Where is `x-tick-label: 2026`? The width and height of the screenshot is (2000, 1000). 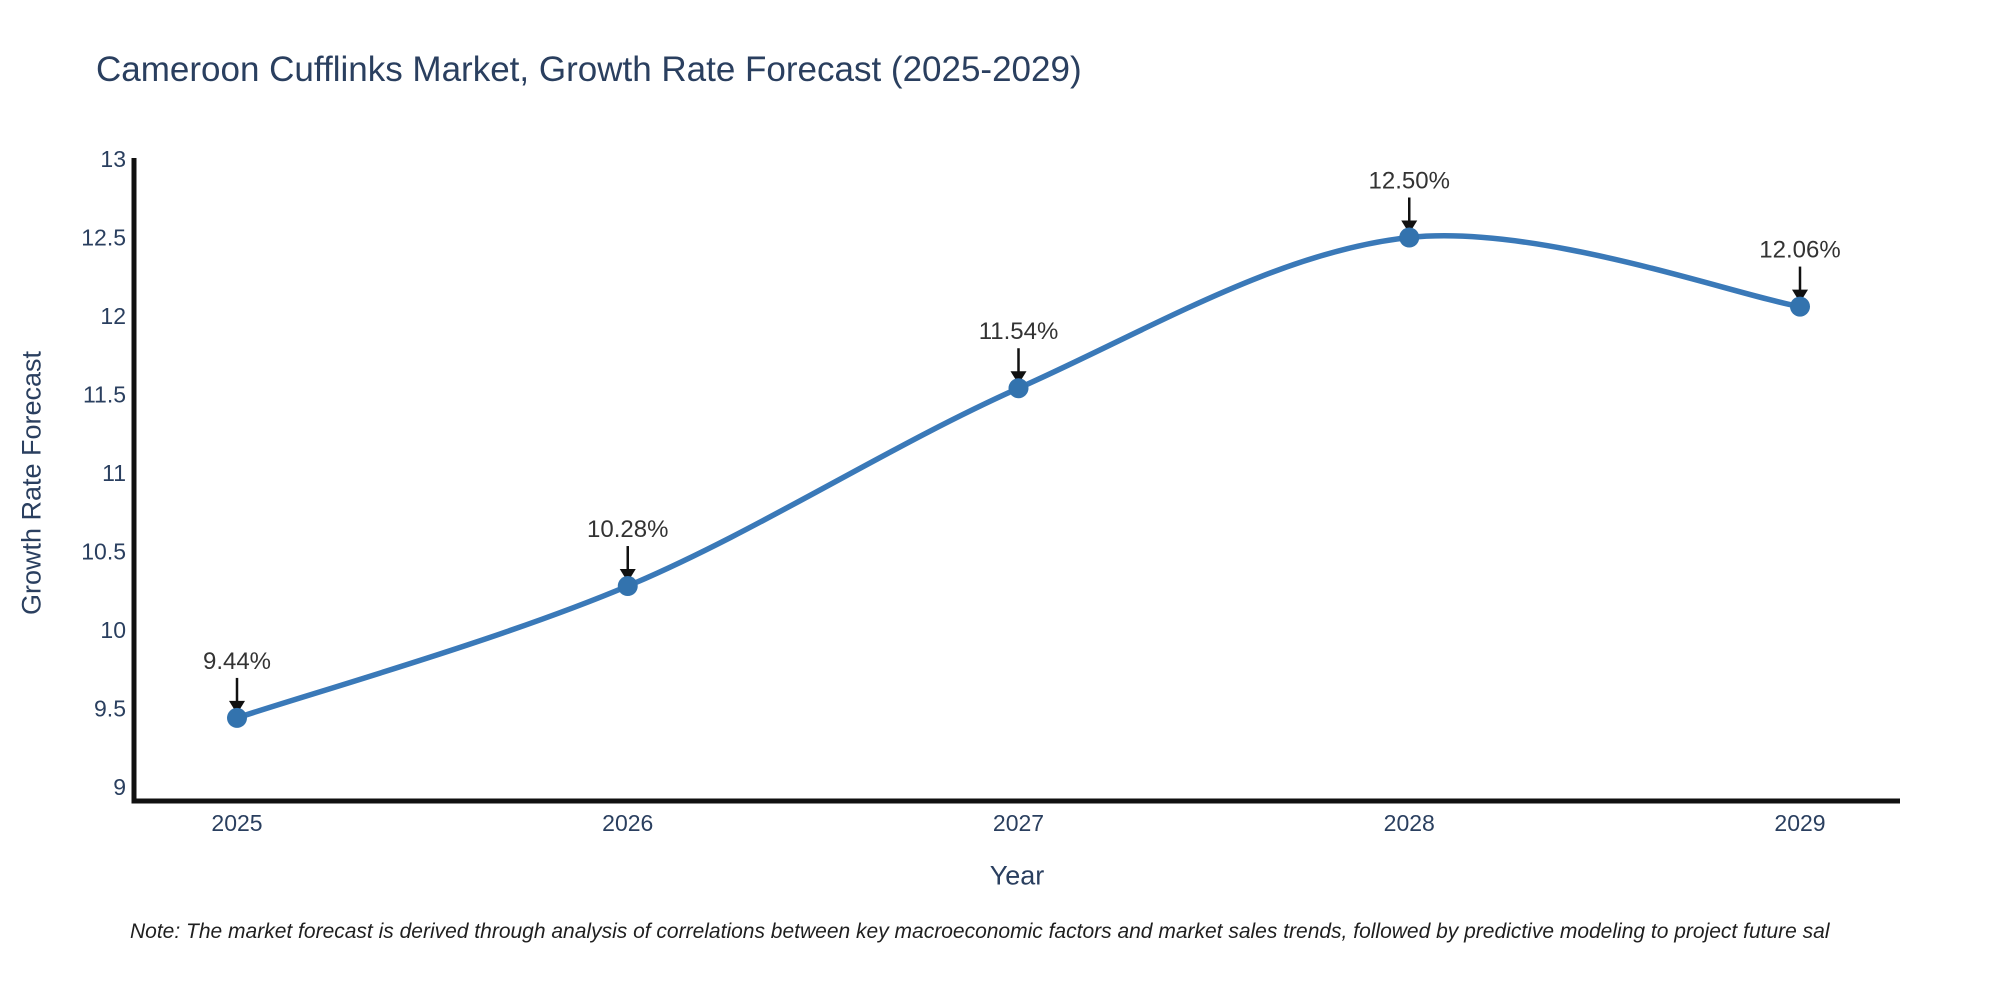
x-tick-label: 2026 is located at coordinates (627, 823).